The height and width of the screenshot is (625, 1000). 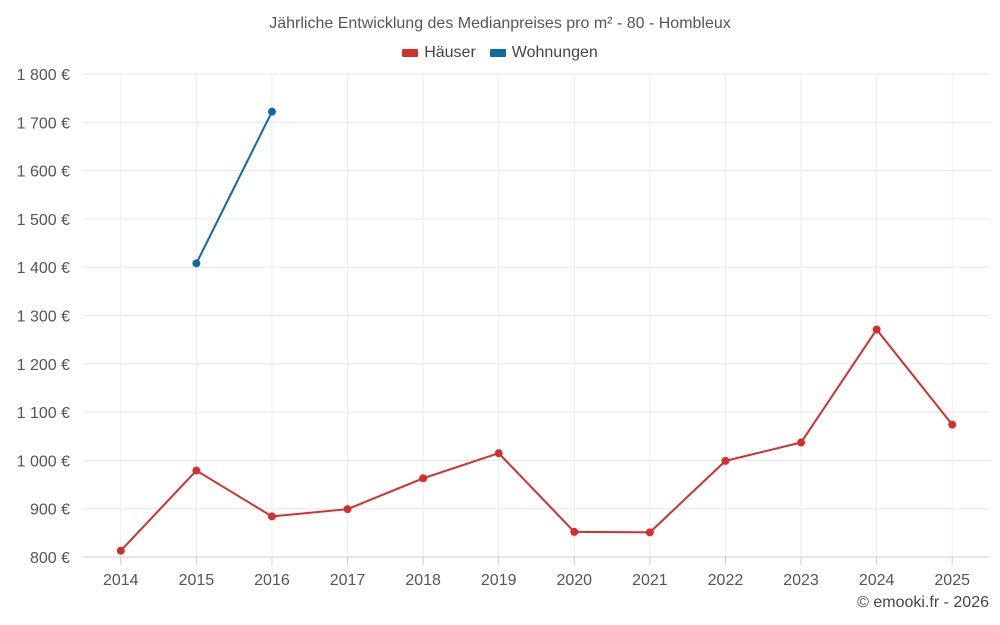 What do you see at coordinates (923, 602) in the screenshot?
I see `copyright-credit: © emooki.fr - 2026` at bounding box center [923, 602].